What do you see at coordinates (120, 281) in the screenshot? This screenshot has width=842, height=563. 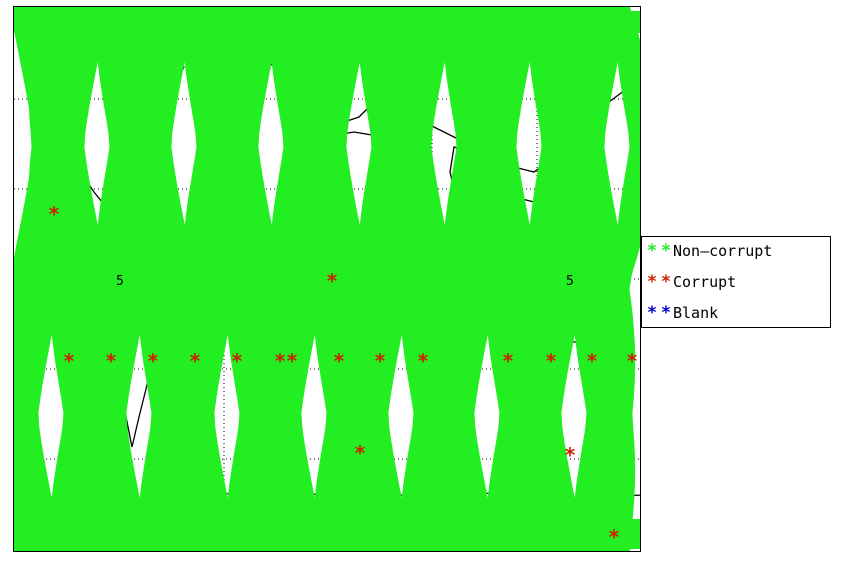 I see `axis-label-left: 5` at bounding box center [120, 281].